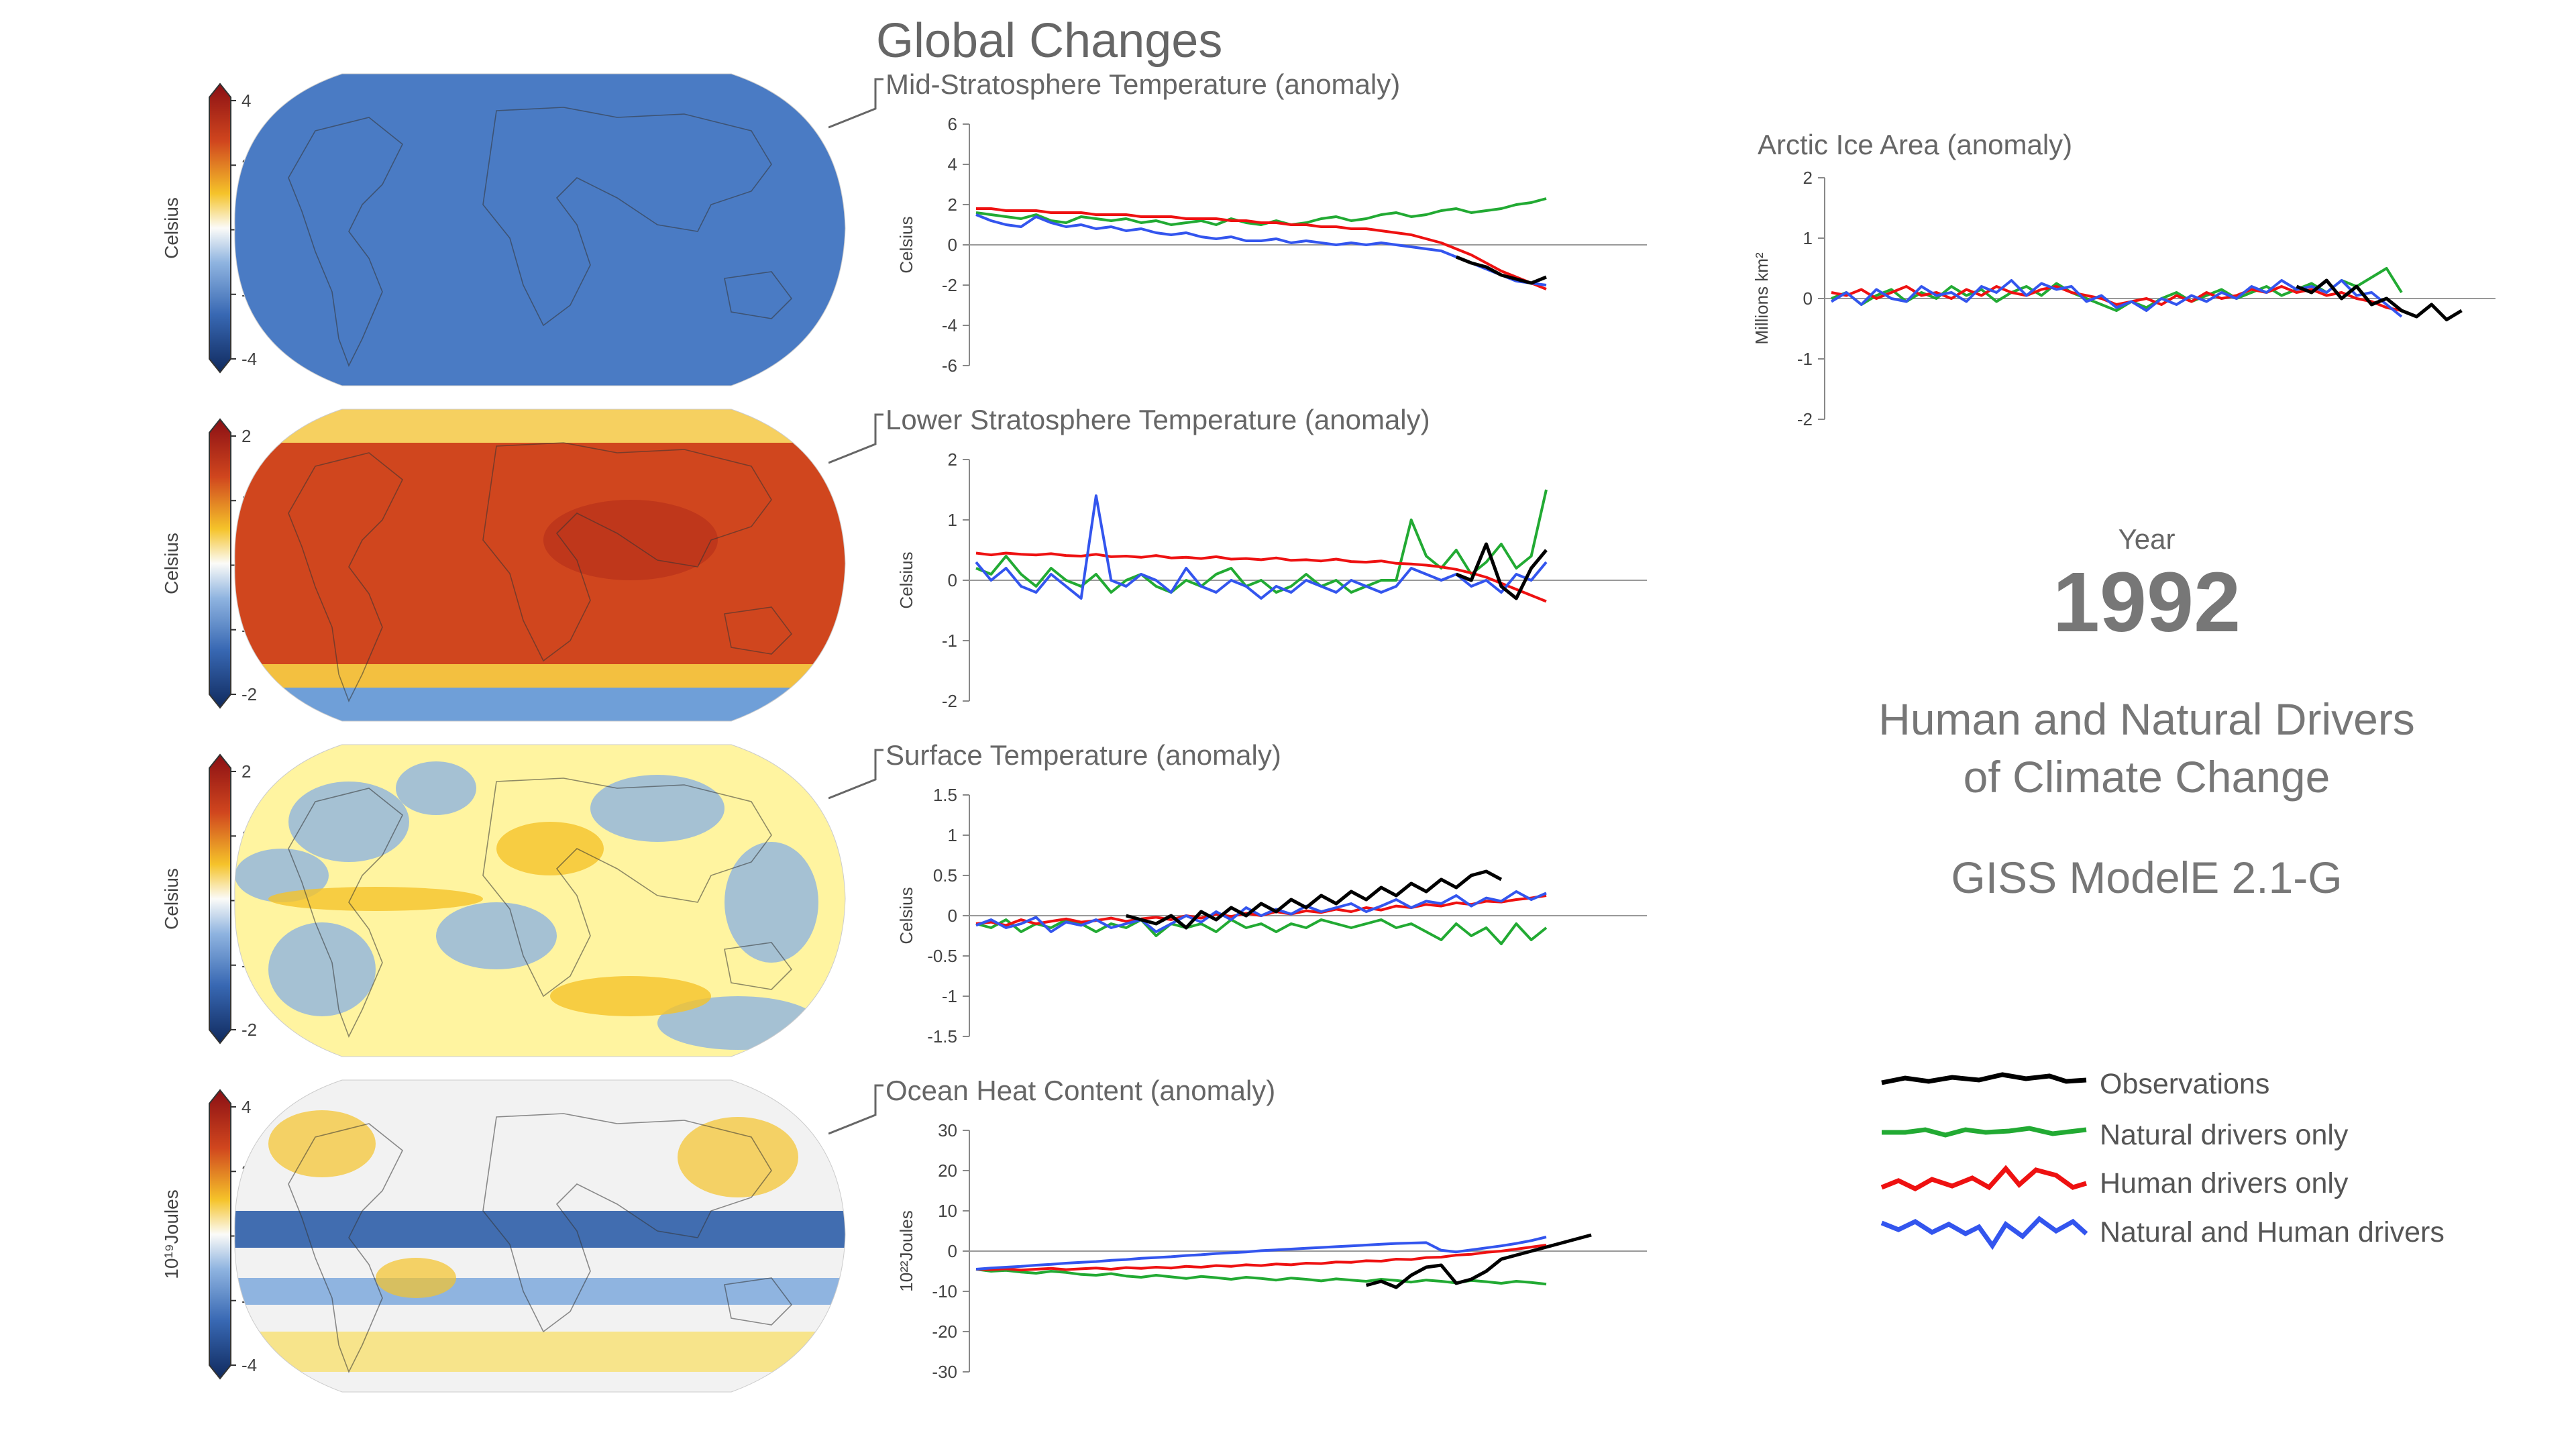  What do you see at coordinates (945, 795) in the screenshot?
I see `y-tick-label: 1.5` at bounding box center [945, 795].